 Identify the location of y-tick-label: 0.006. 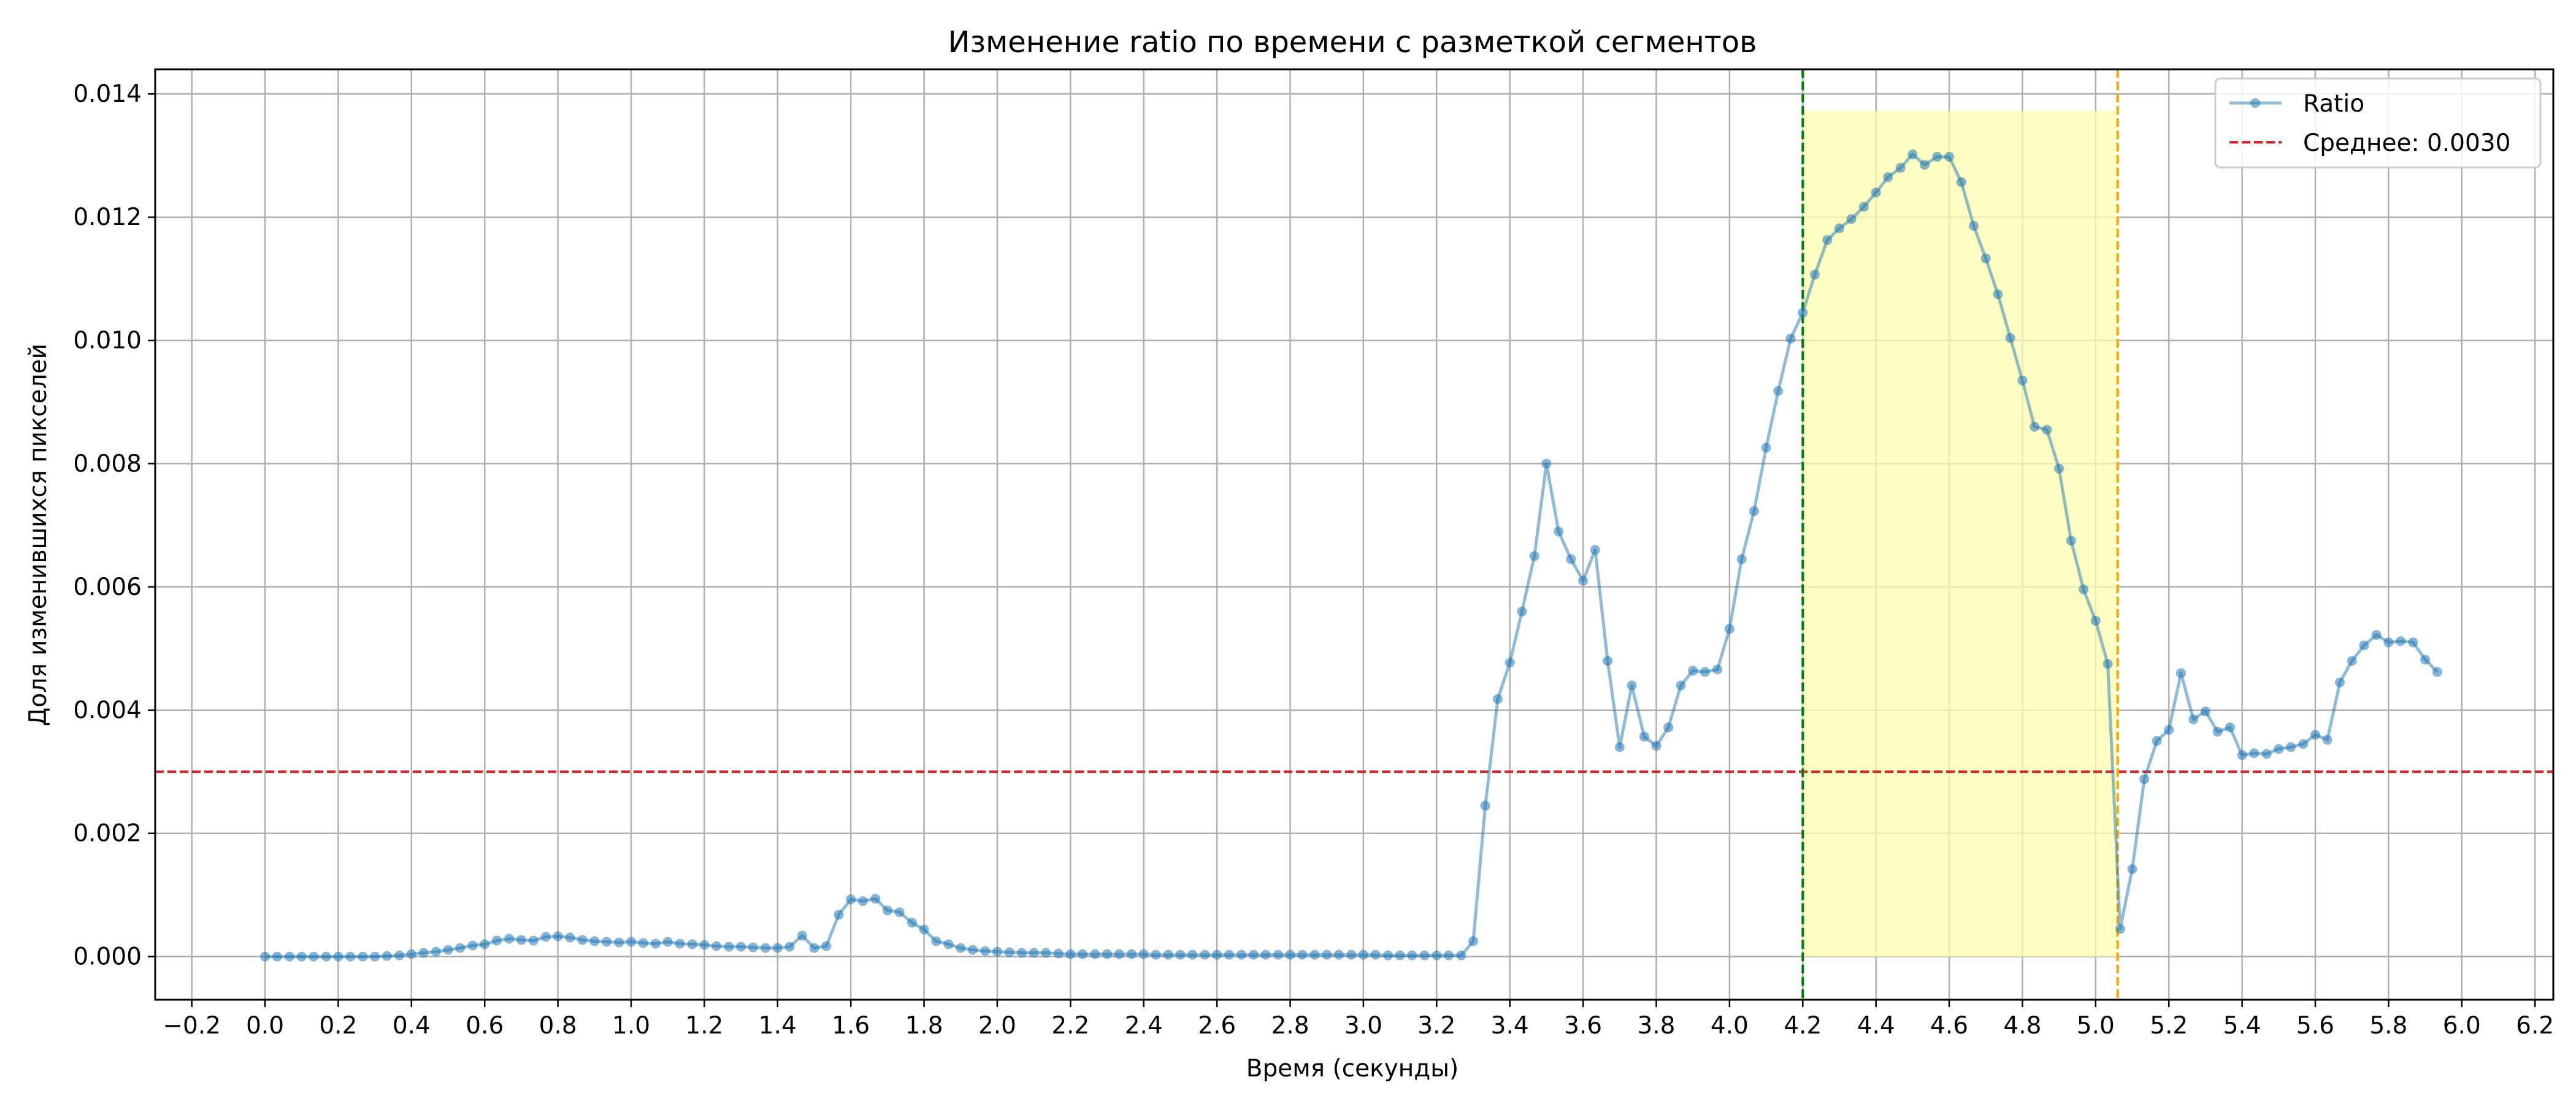
(107, 587).